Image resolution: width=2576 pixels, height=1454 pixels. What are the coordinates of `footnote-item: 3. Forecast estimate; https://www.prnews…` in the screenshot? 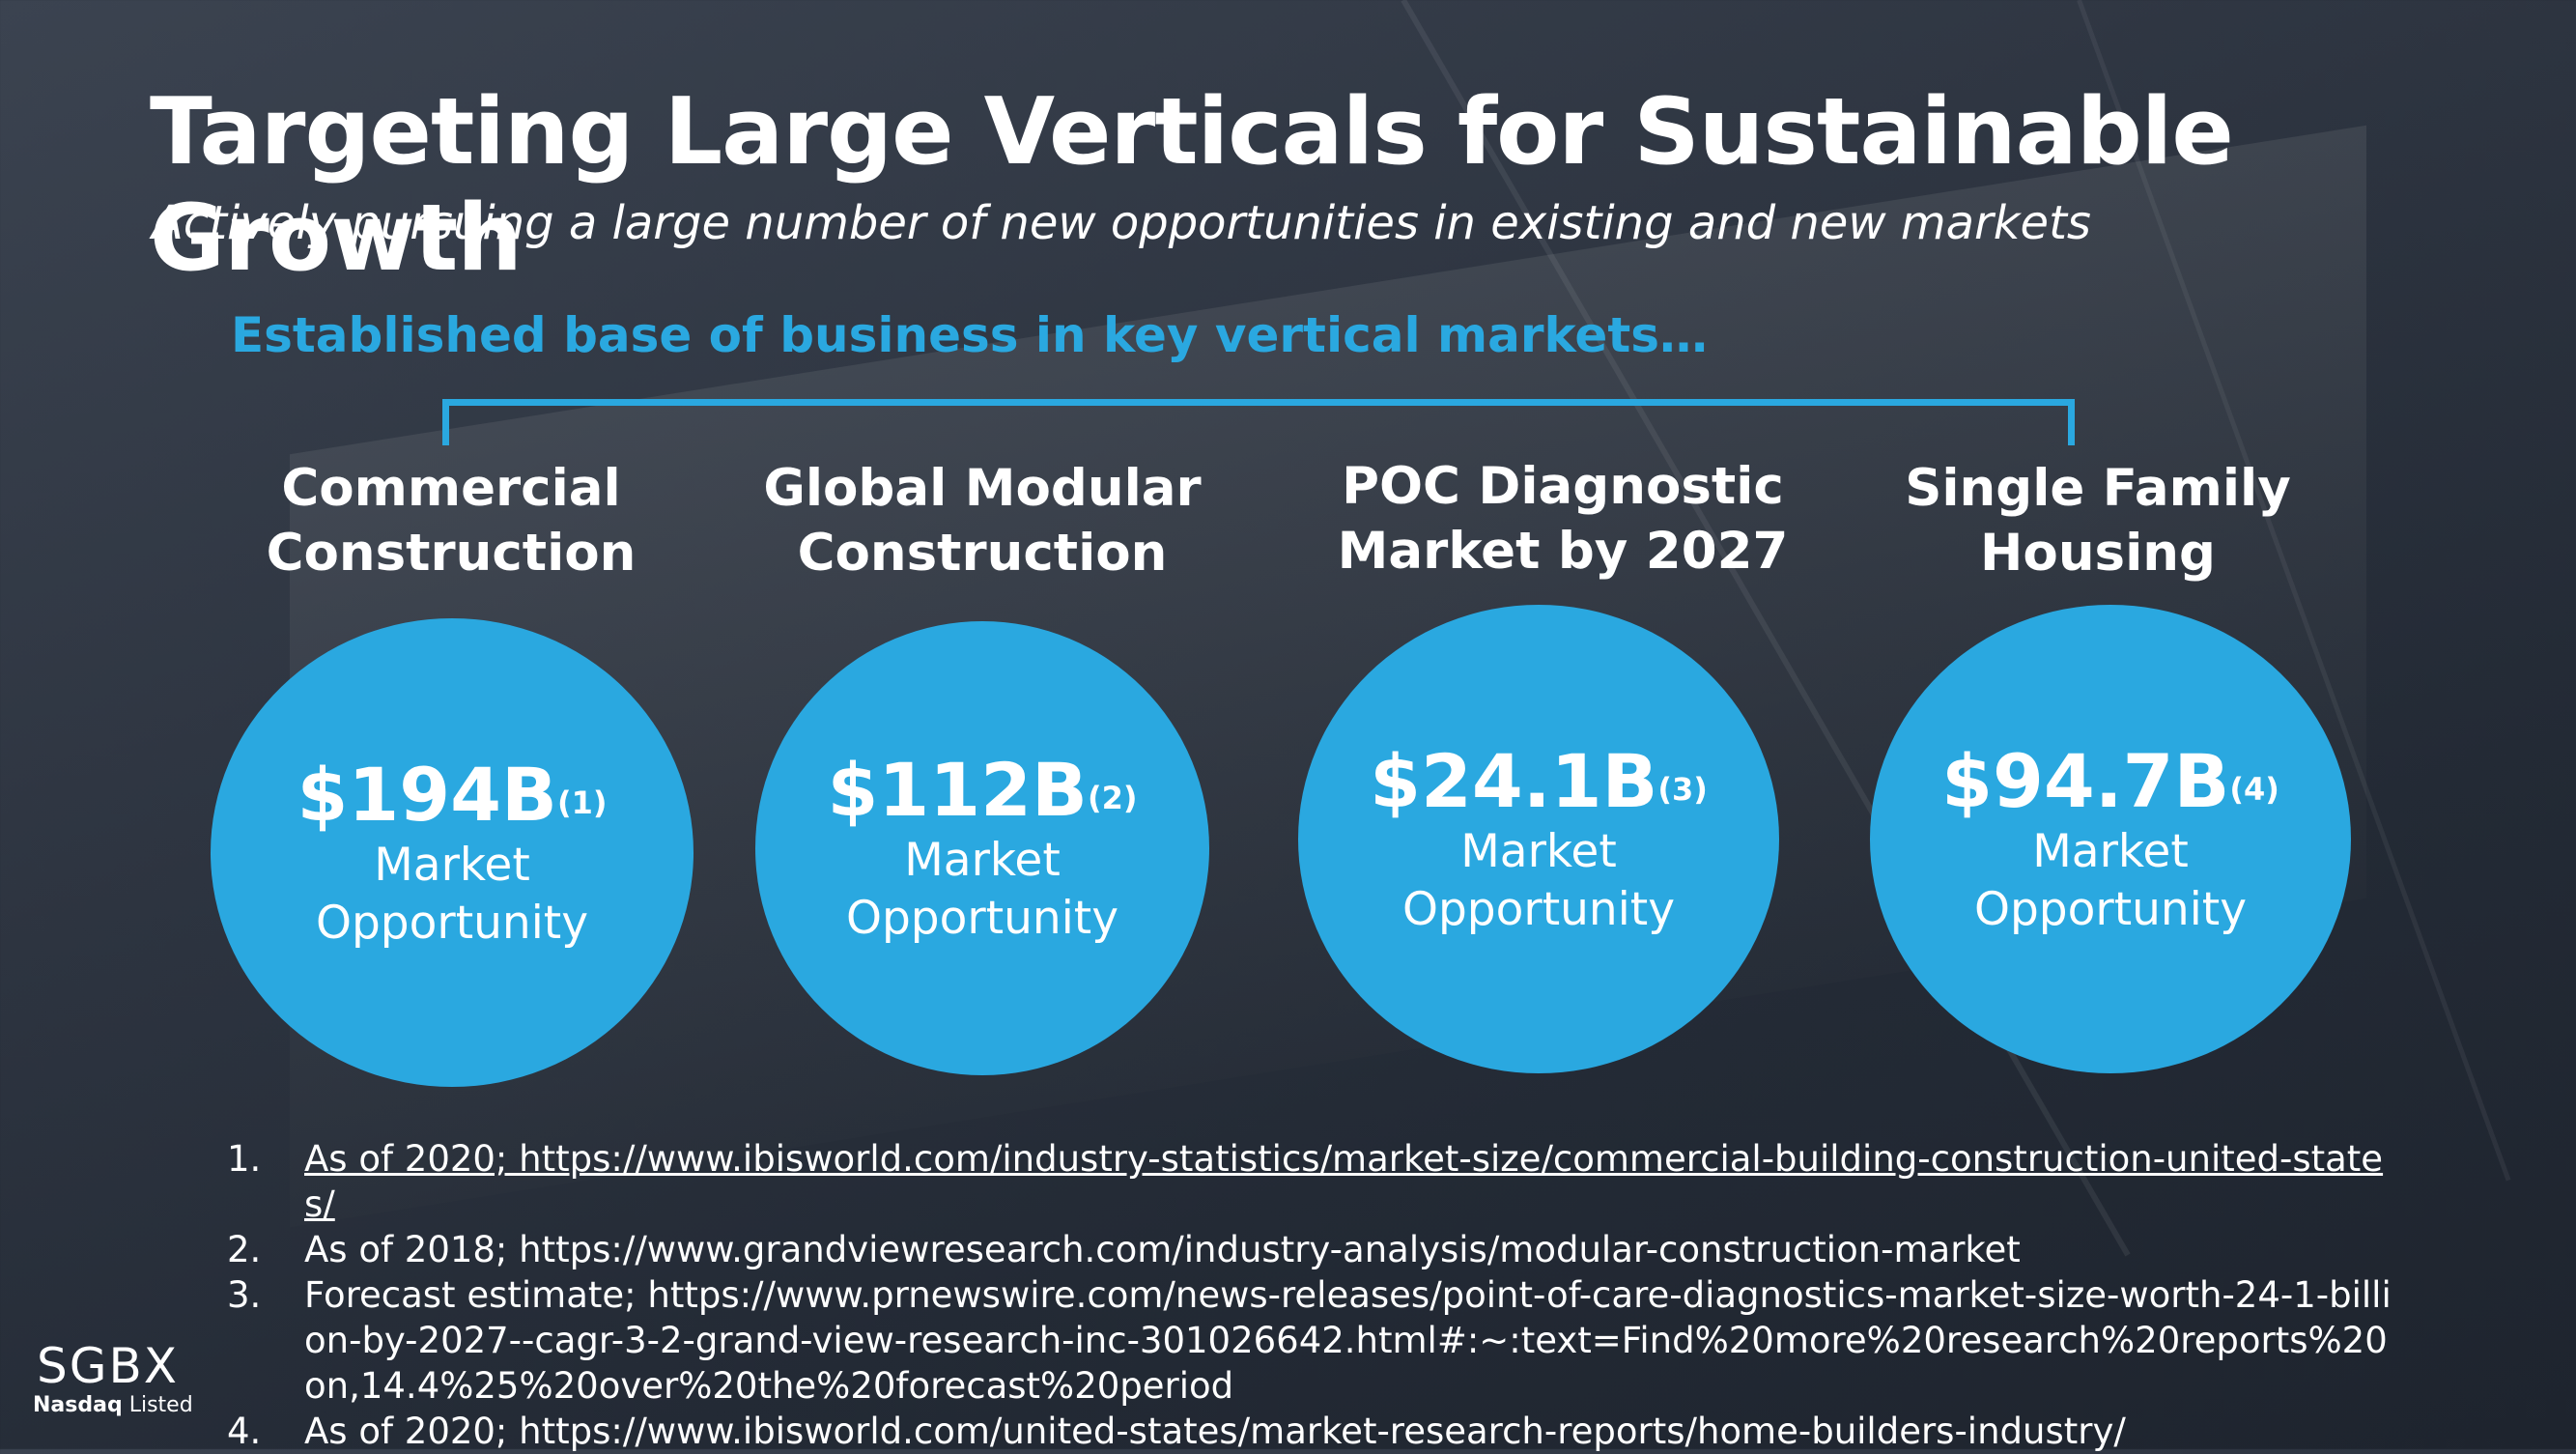 It's located at (1313, 1341).